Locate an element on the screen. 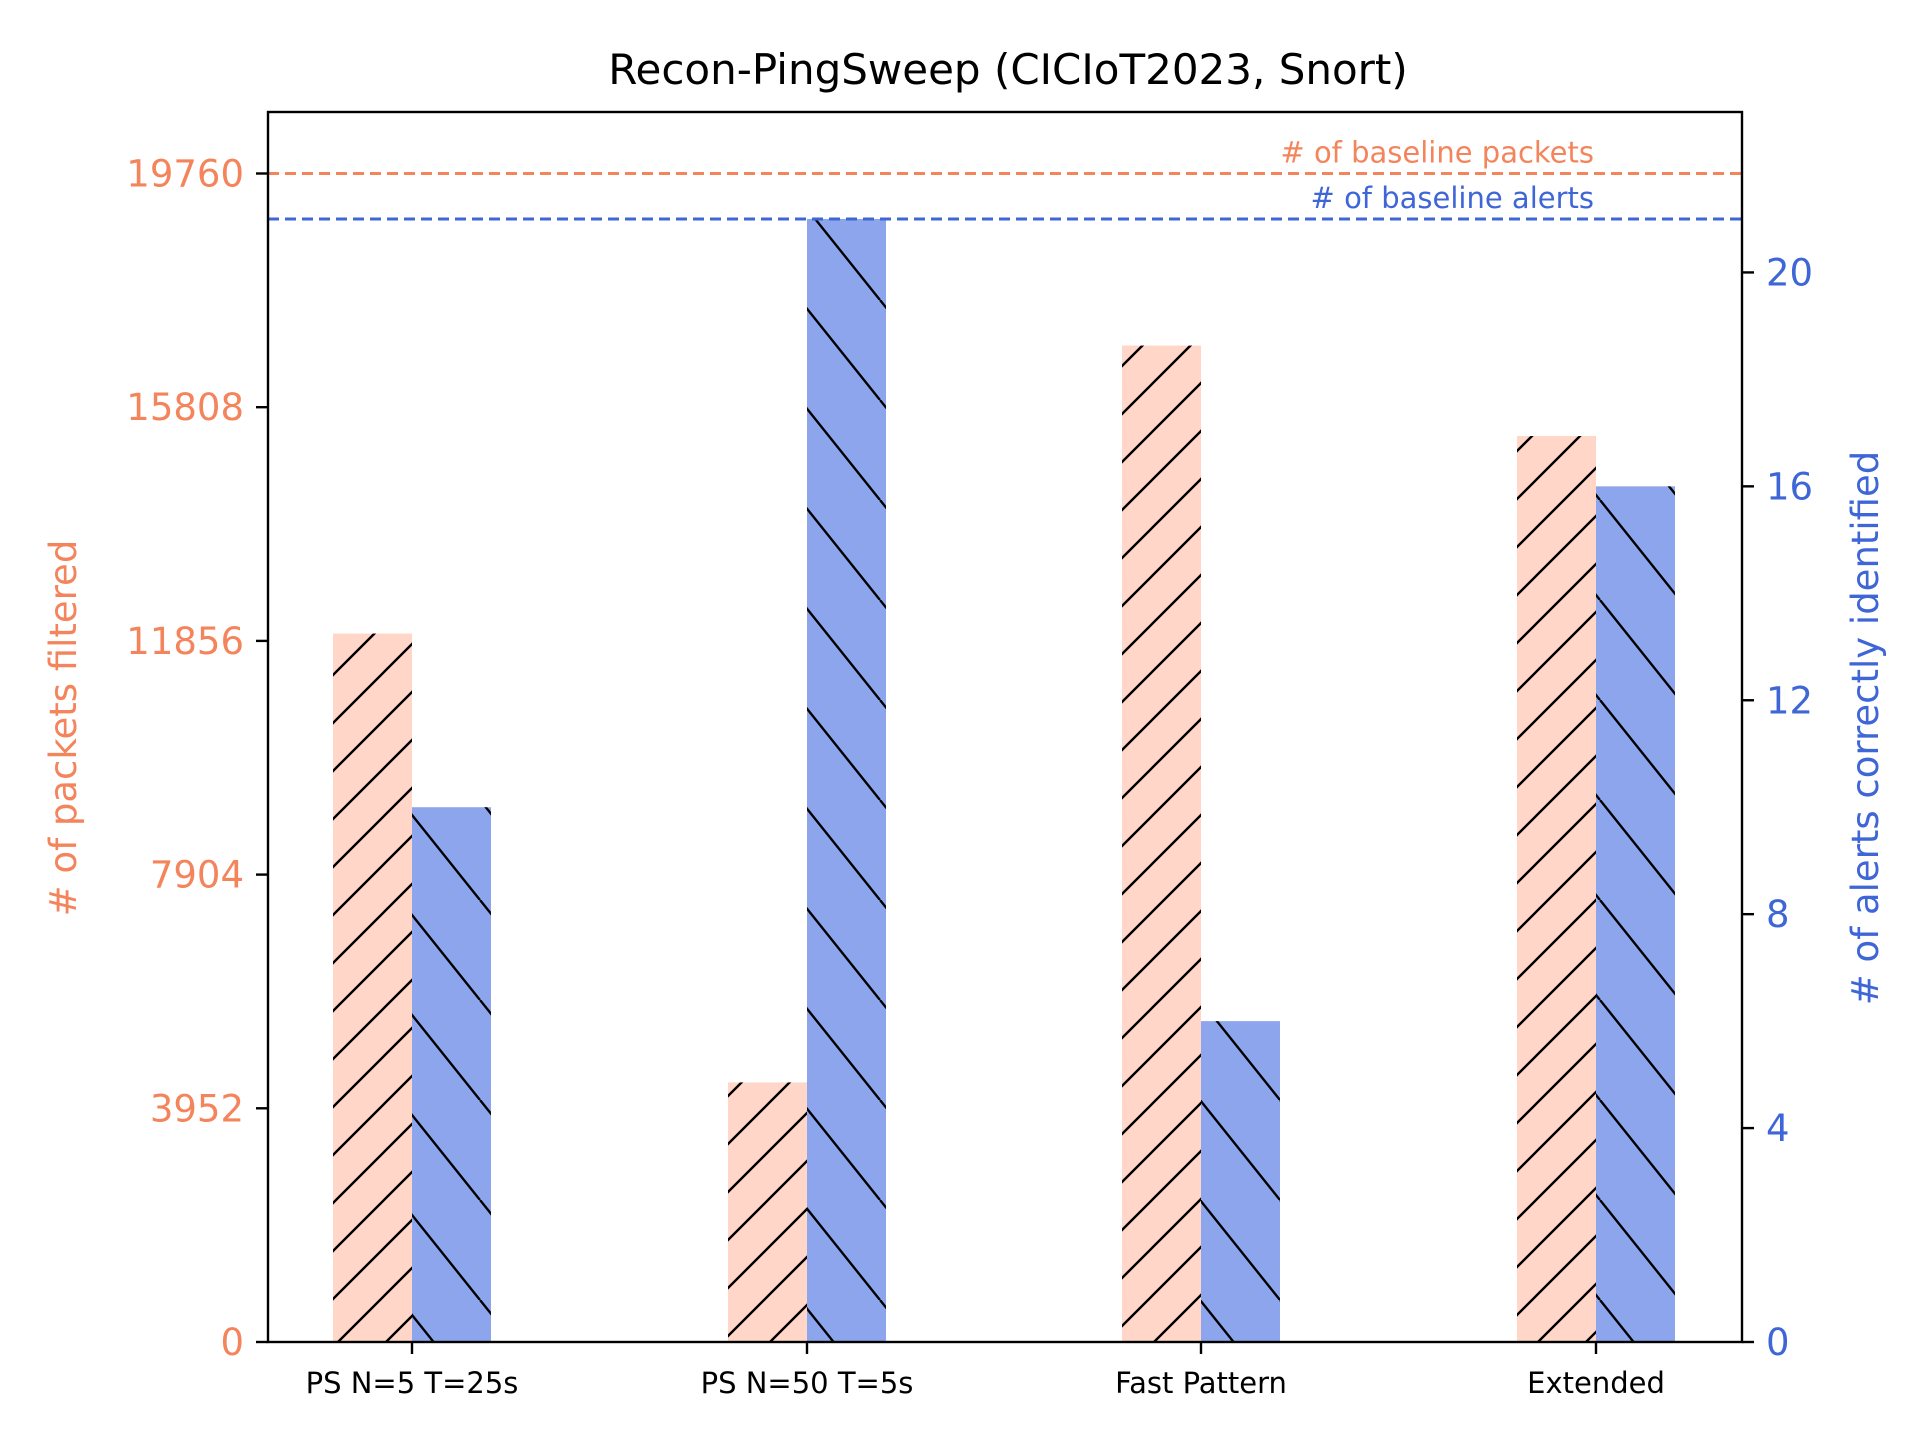  y-right-tick-label-3: 12 is located at coordinates (1789, 700).